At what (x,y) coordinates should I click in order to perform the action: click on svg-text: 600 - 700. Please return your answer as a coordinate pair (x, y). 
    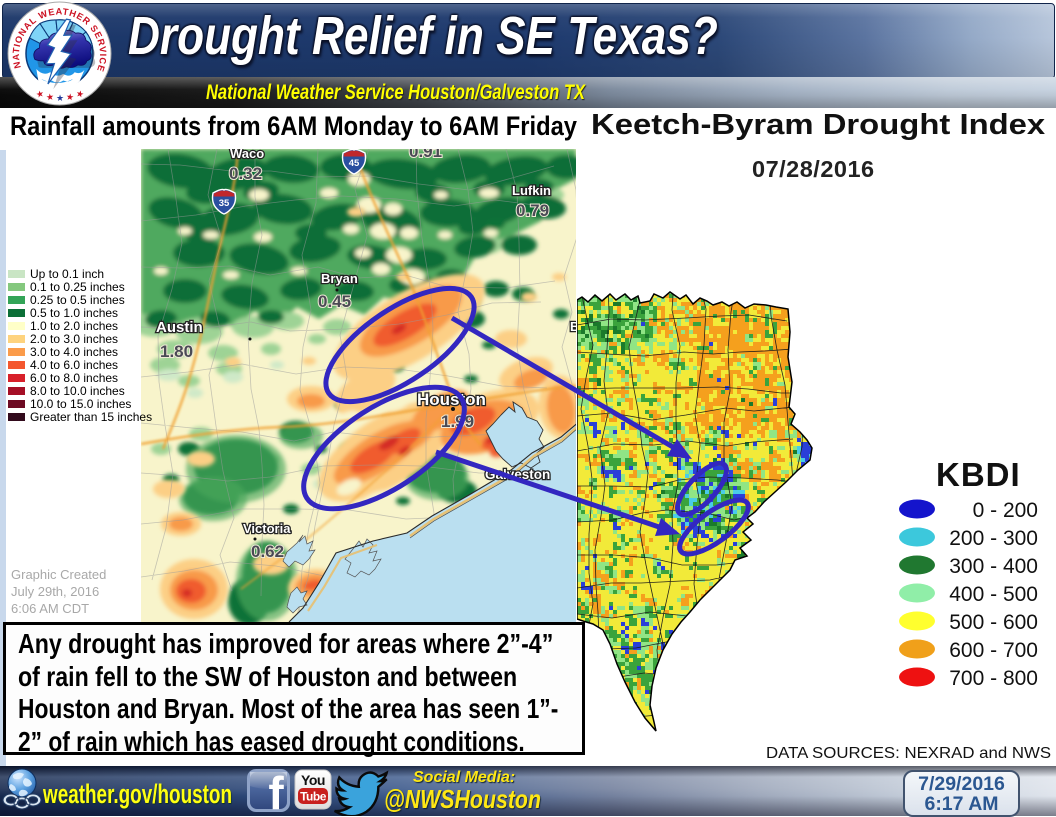
    Looking at the image, I should click on (993, 650).